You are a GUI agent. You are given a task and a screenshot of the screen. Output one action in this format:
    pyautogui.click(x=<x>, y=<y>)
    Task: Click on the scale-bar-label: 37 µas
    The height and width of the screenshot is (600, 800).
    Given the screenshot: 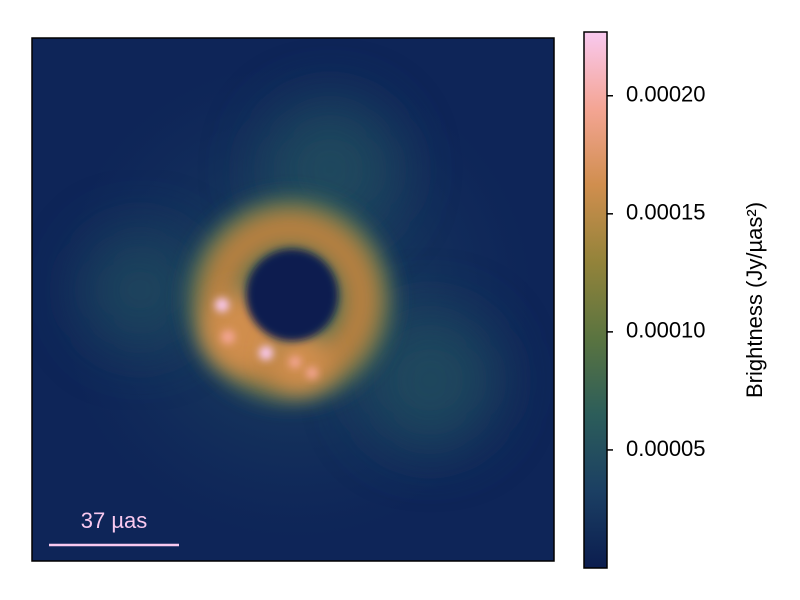 What is the action you would take?
    pyautogui.click(x=114, y=520)
    